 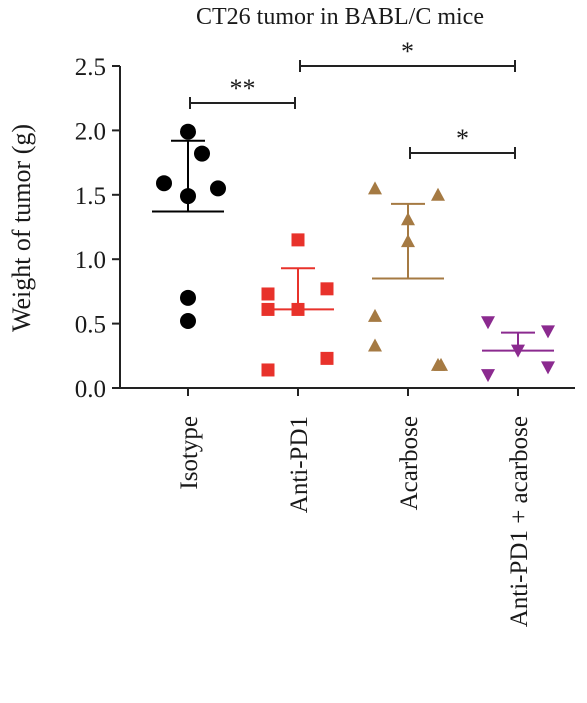 What do you see at coordinates (299, 464) in the screenshot?
I see `x-tick-label: Anti-PD1` at bounding box center [299, 464].